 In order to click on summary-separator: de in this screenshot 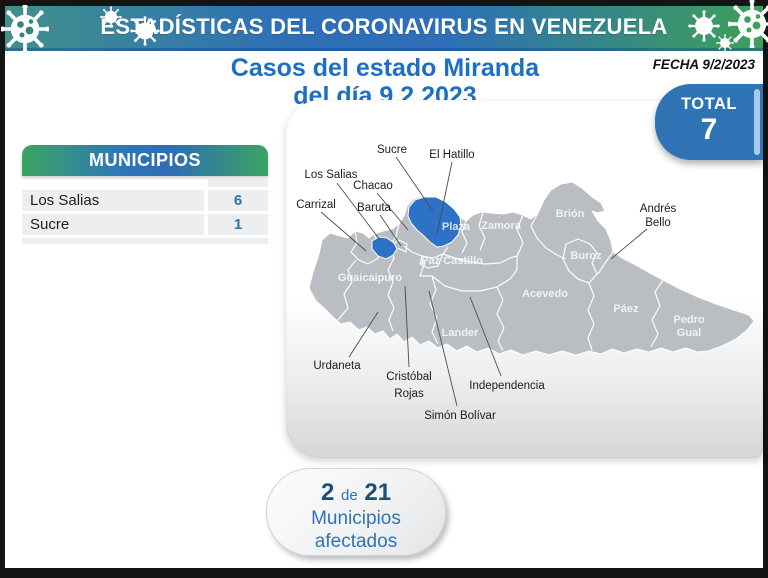, I will do `click(349, 495)`.